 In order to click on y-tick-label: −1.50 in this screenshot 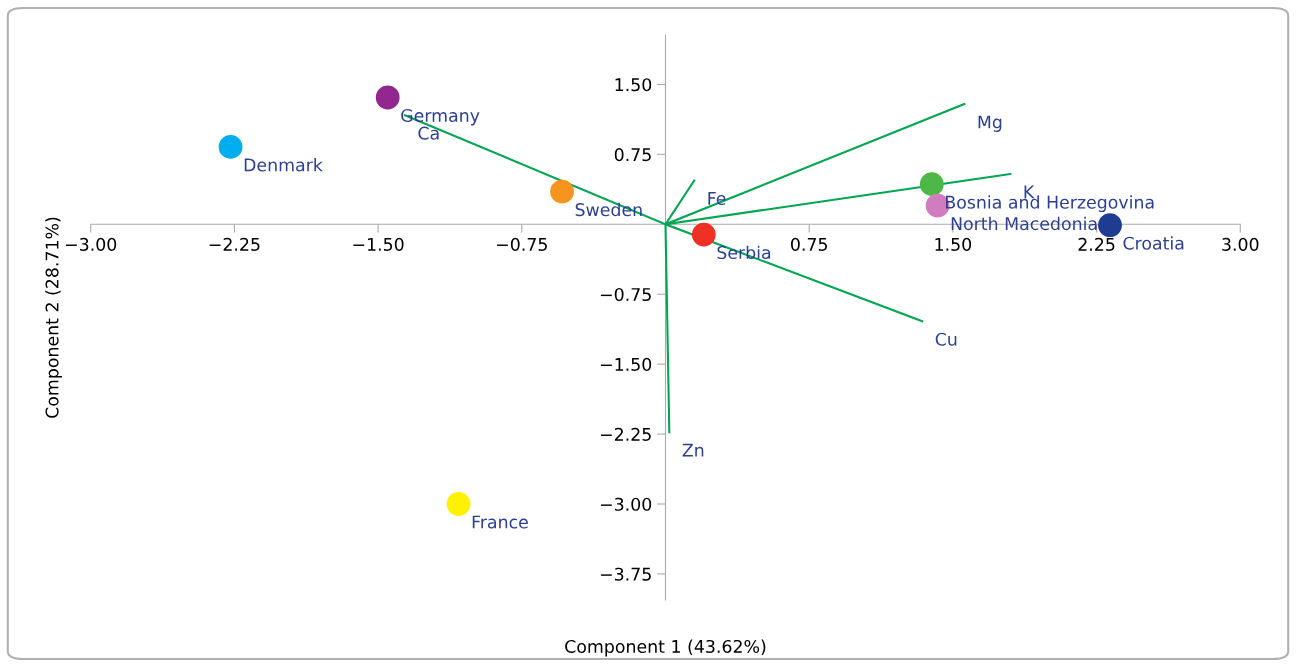, I will do `click(626, 364)`.